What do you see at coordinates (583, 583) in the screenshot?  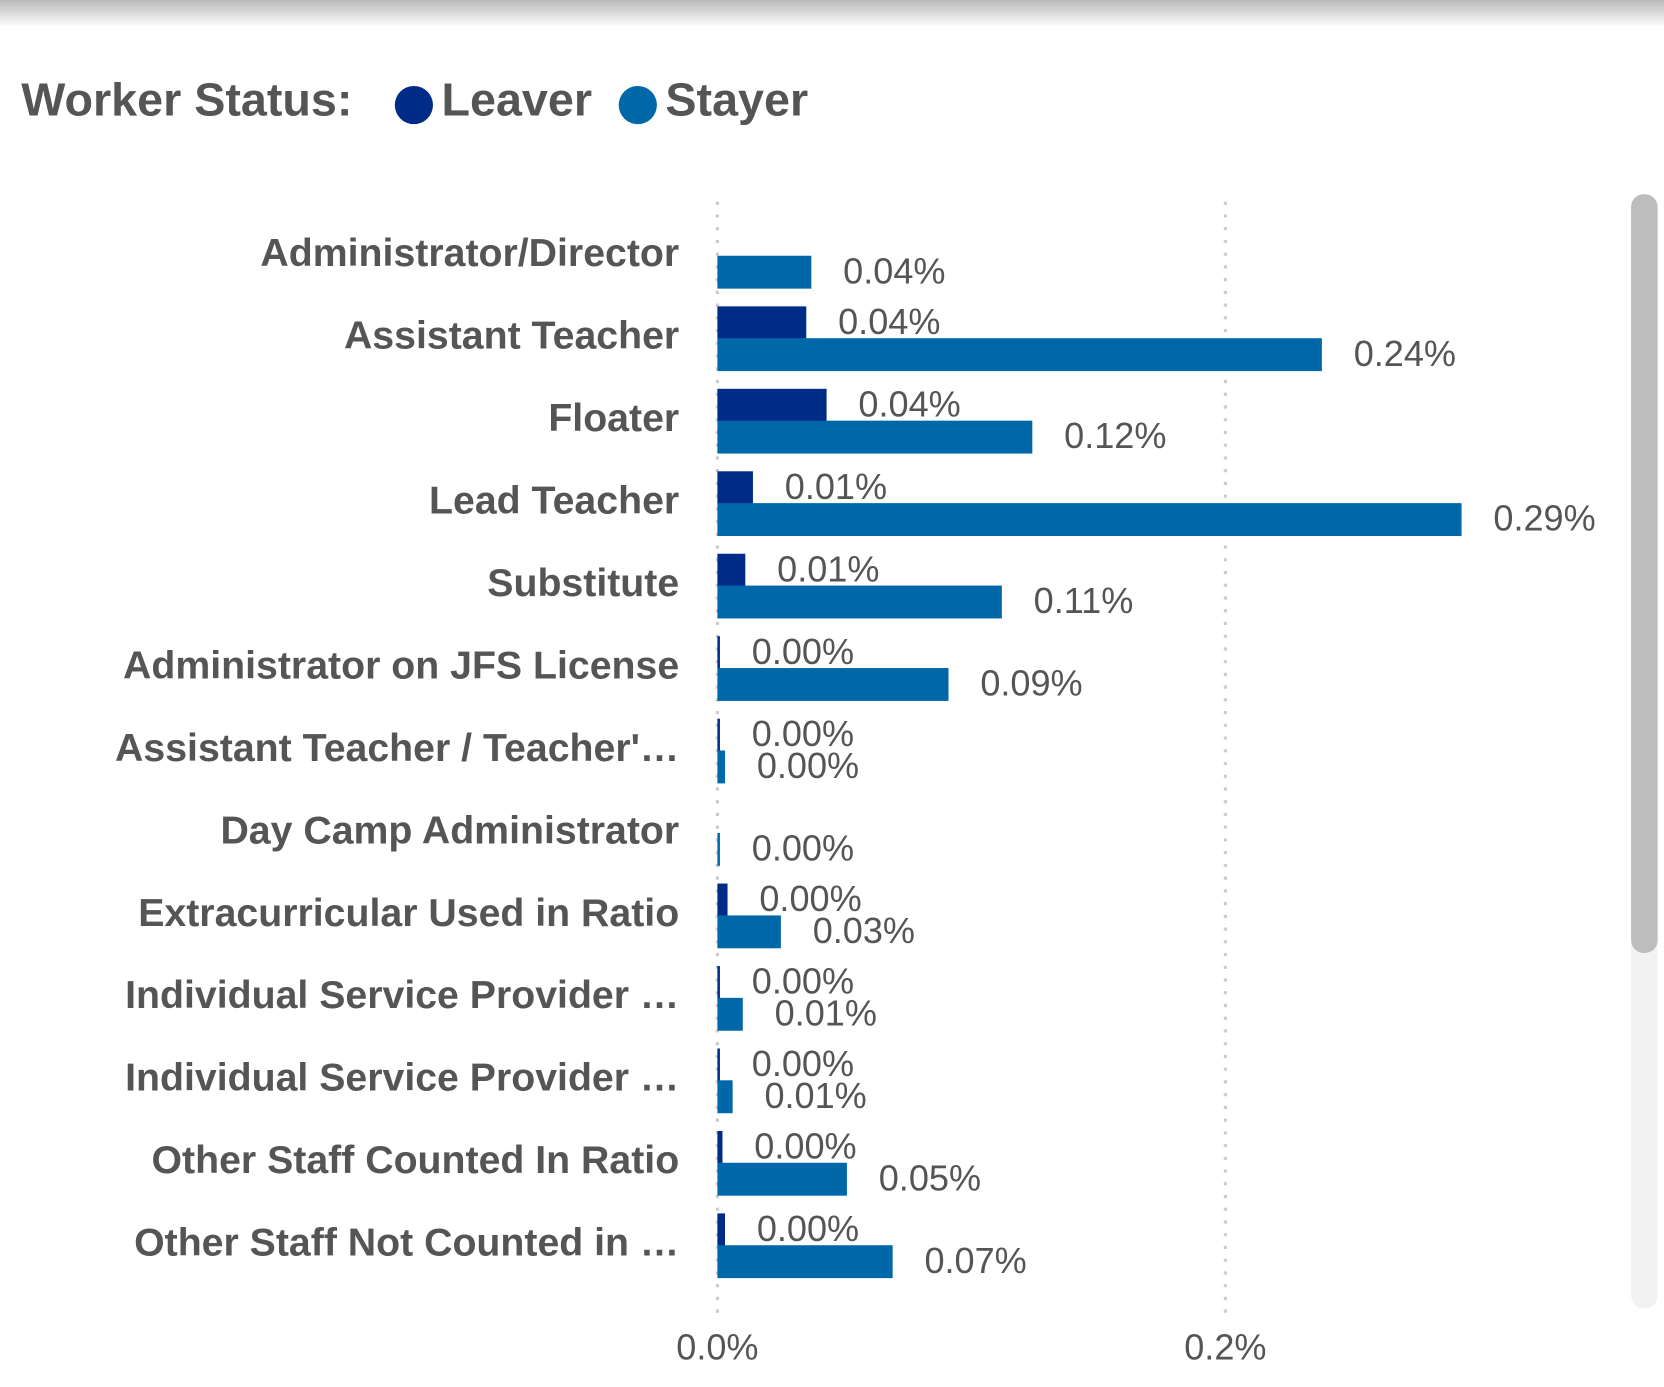 I see `category-label: Substitute` at bounding box center [583, 583].